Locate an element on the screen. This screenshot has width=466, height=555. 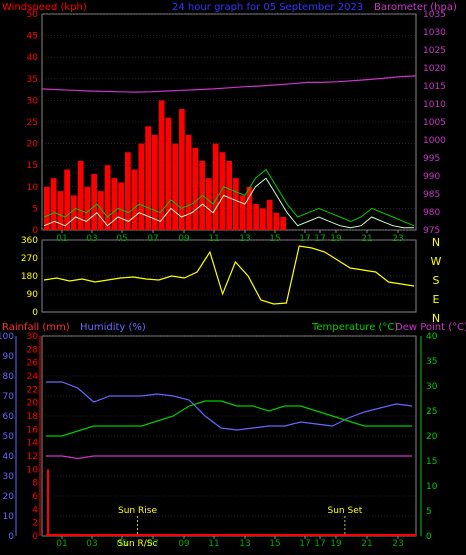
weather-x-tick: 11 is located at coordinates (213, 544).